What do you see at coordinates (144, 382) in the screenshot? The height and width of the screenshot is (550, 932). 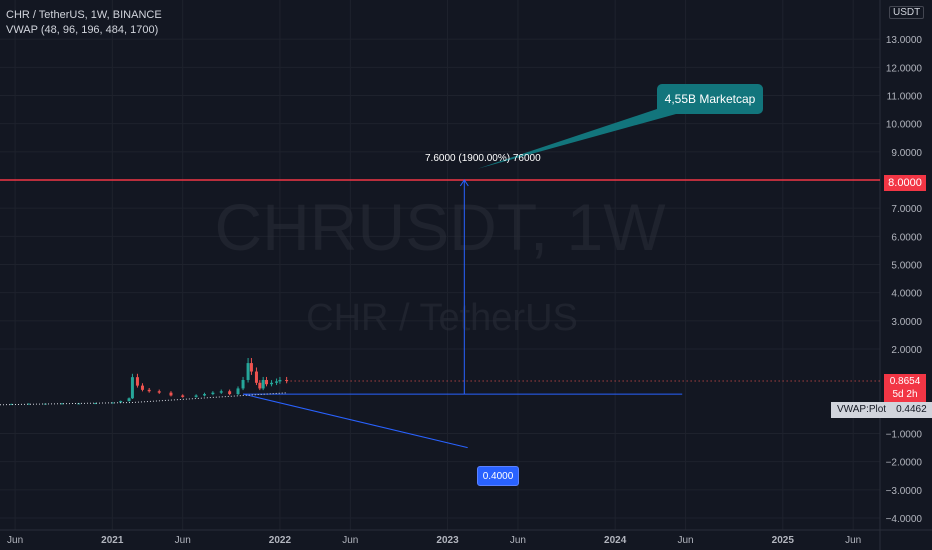 I see `series` at bounding box center [144, 382].